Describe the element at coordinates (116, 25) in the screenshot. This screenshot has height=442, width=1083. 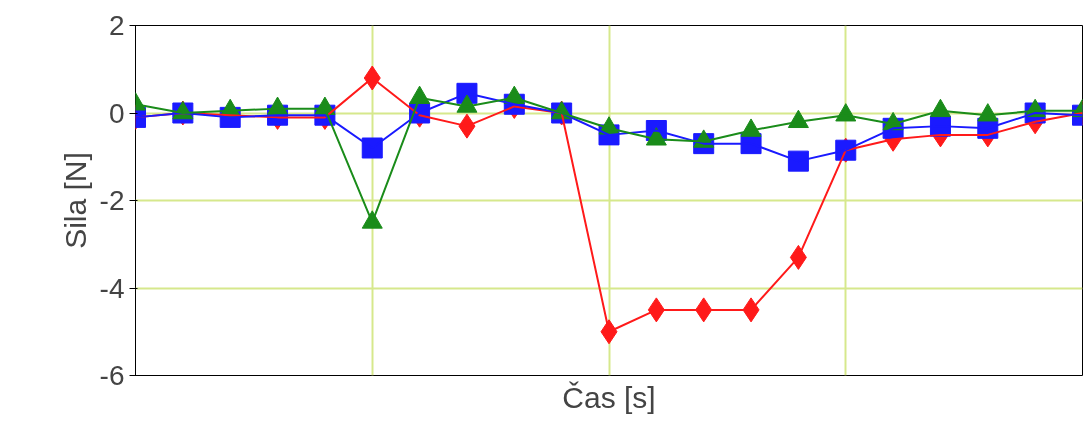
I see `y-tick-label: 2` at that location.